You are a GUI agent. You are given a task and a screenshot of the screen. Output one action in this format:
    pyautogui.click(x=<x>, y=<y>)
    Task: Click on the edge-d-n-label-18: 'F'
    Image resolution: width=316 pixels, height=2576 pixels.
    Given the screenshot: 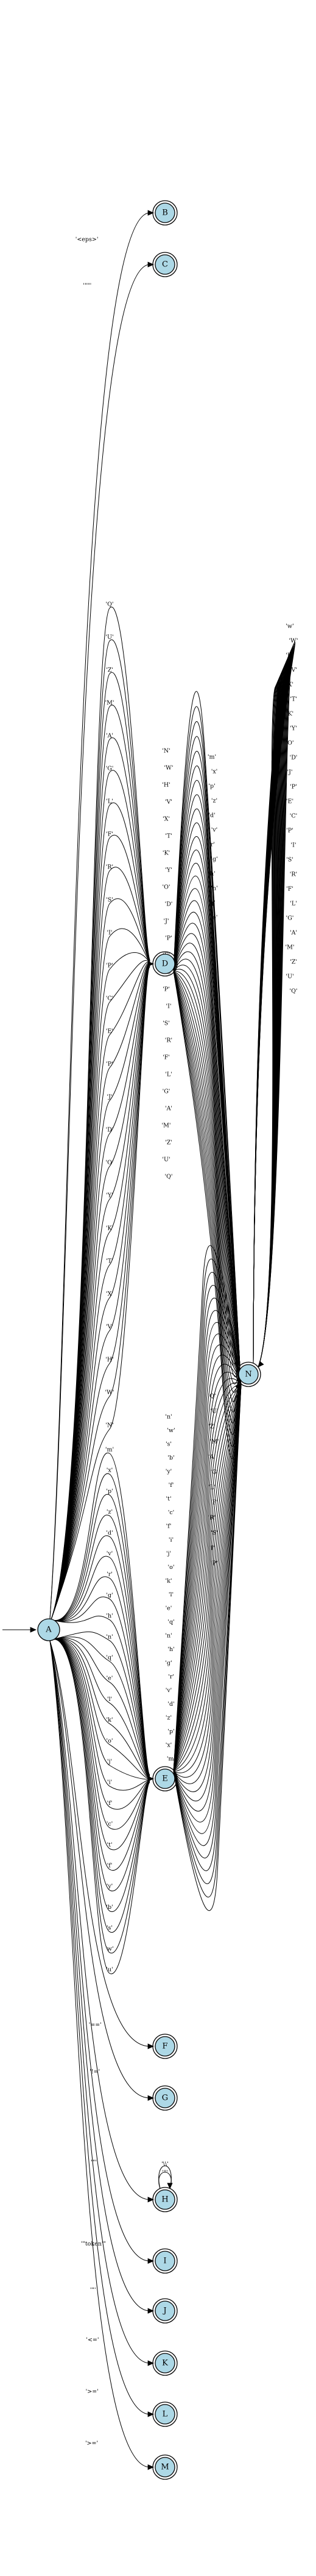 What is the action you would take?
    pyautogui.click(x=166, y=1057)
    